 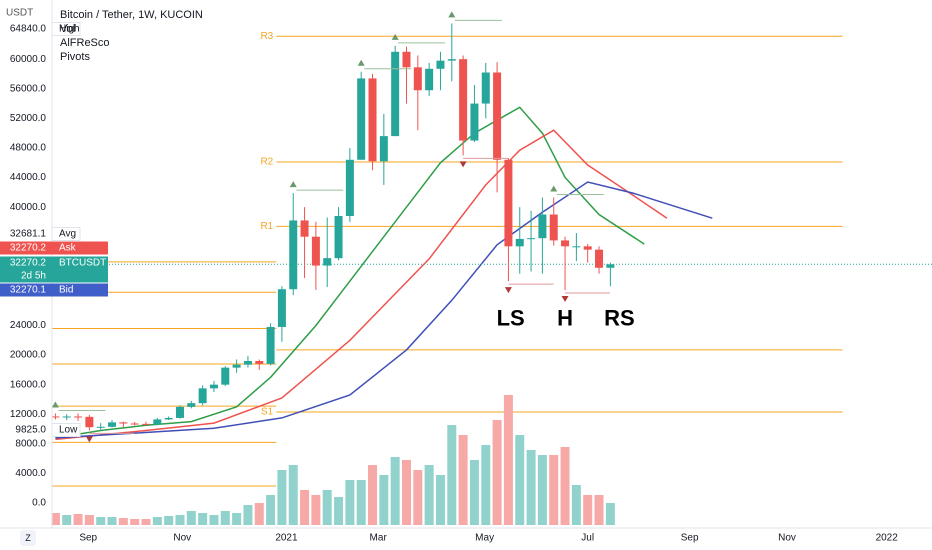 I want to click on price-badge-name: Low, so click(x=68, y=430).